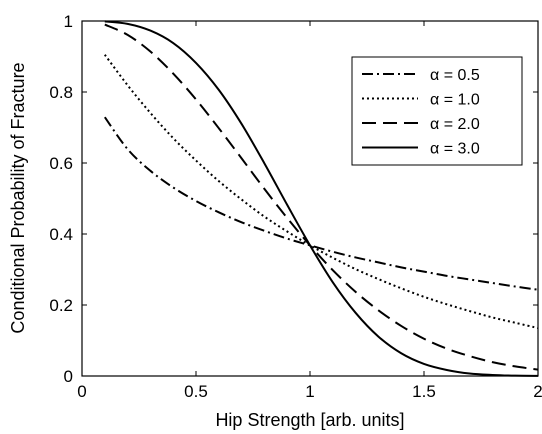 This screenshot has width=542, height=434. I want to click on legend-label-1: α = 0.5, so click(455, 75).